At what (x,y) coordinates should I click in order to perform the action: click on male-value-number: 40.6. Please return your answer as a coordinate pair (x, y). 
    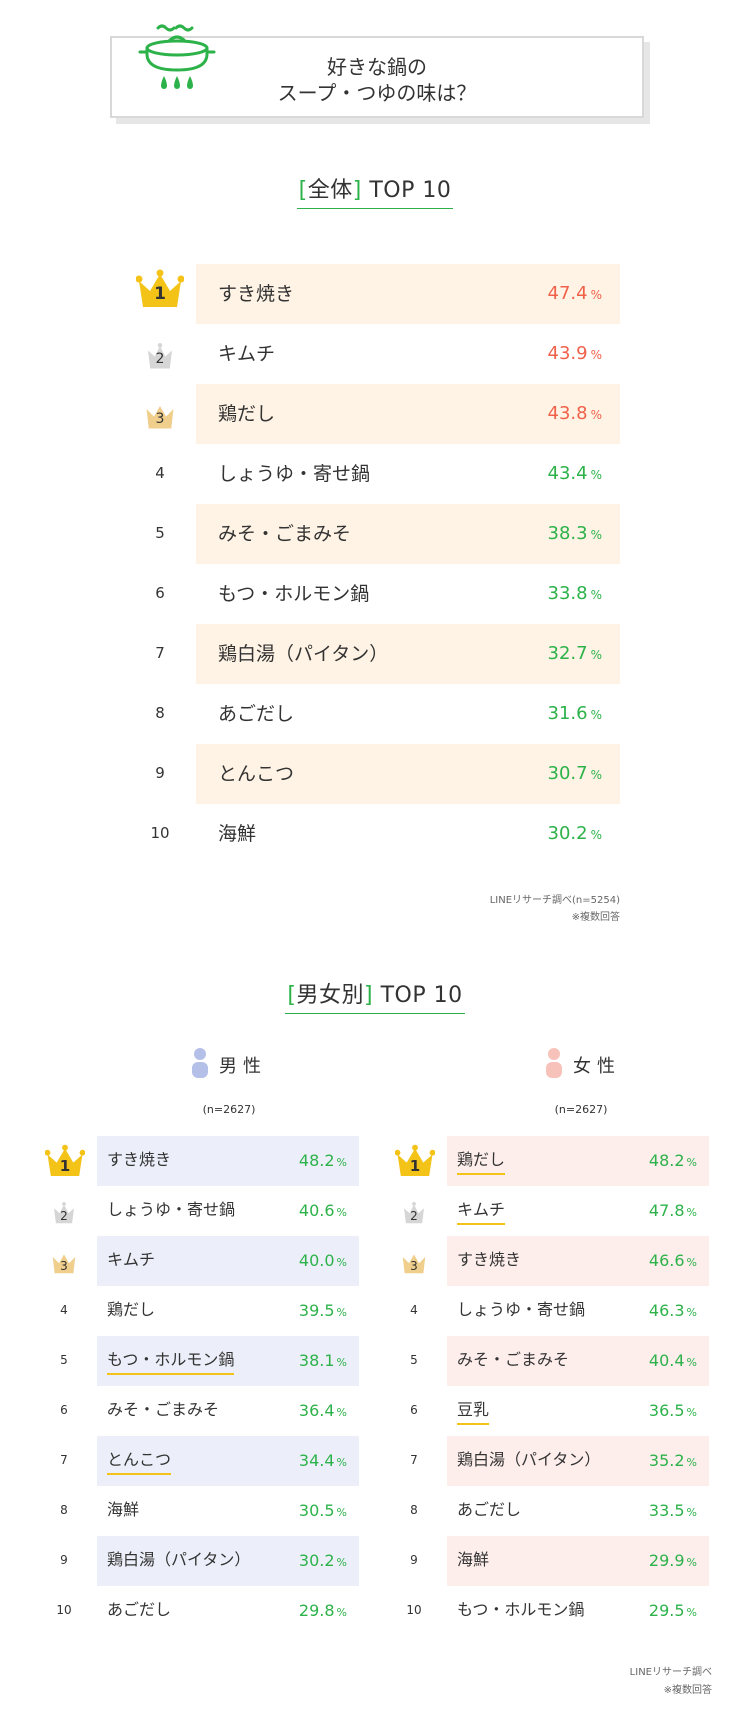
    Looking at the image, I should click on (316, 1210).